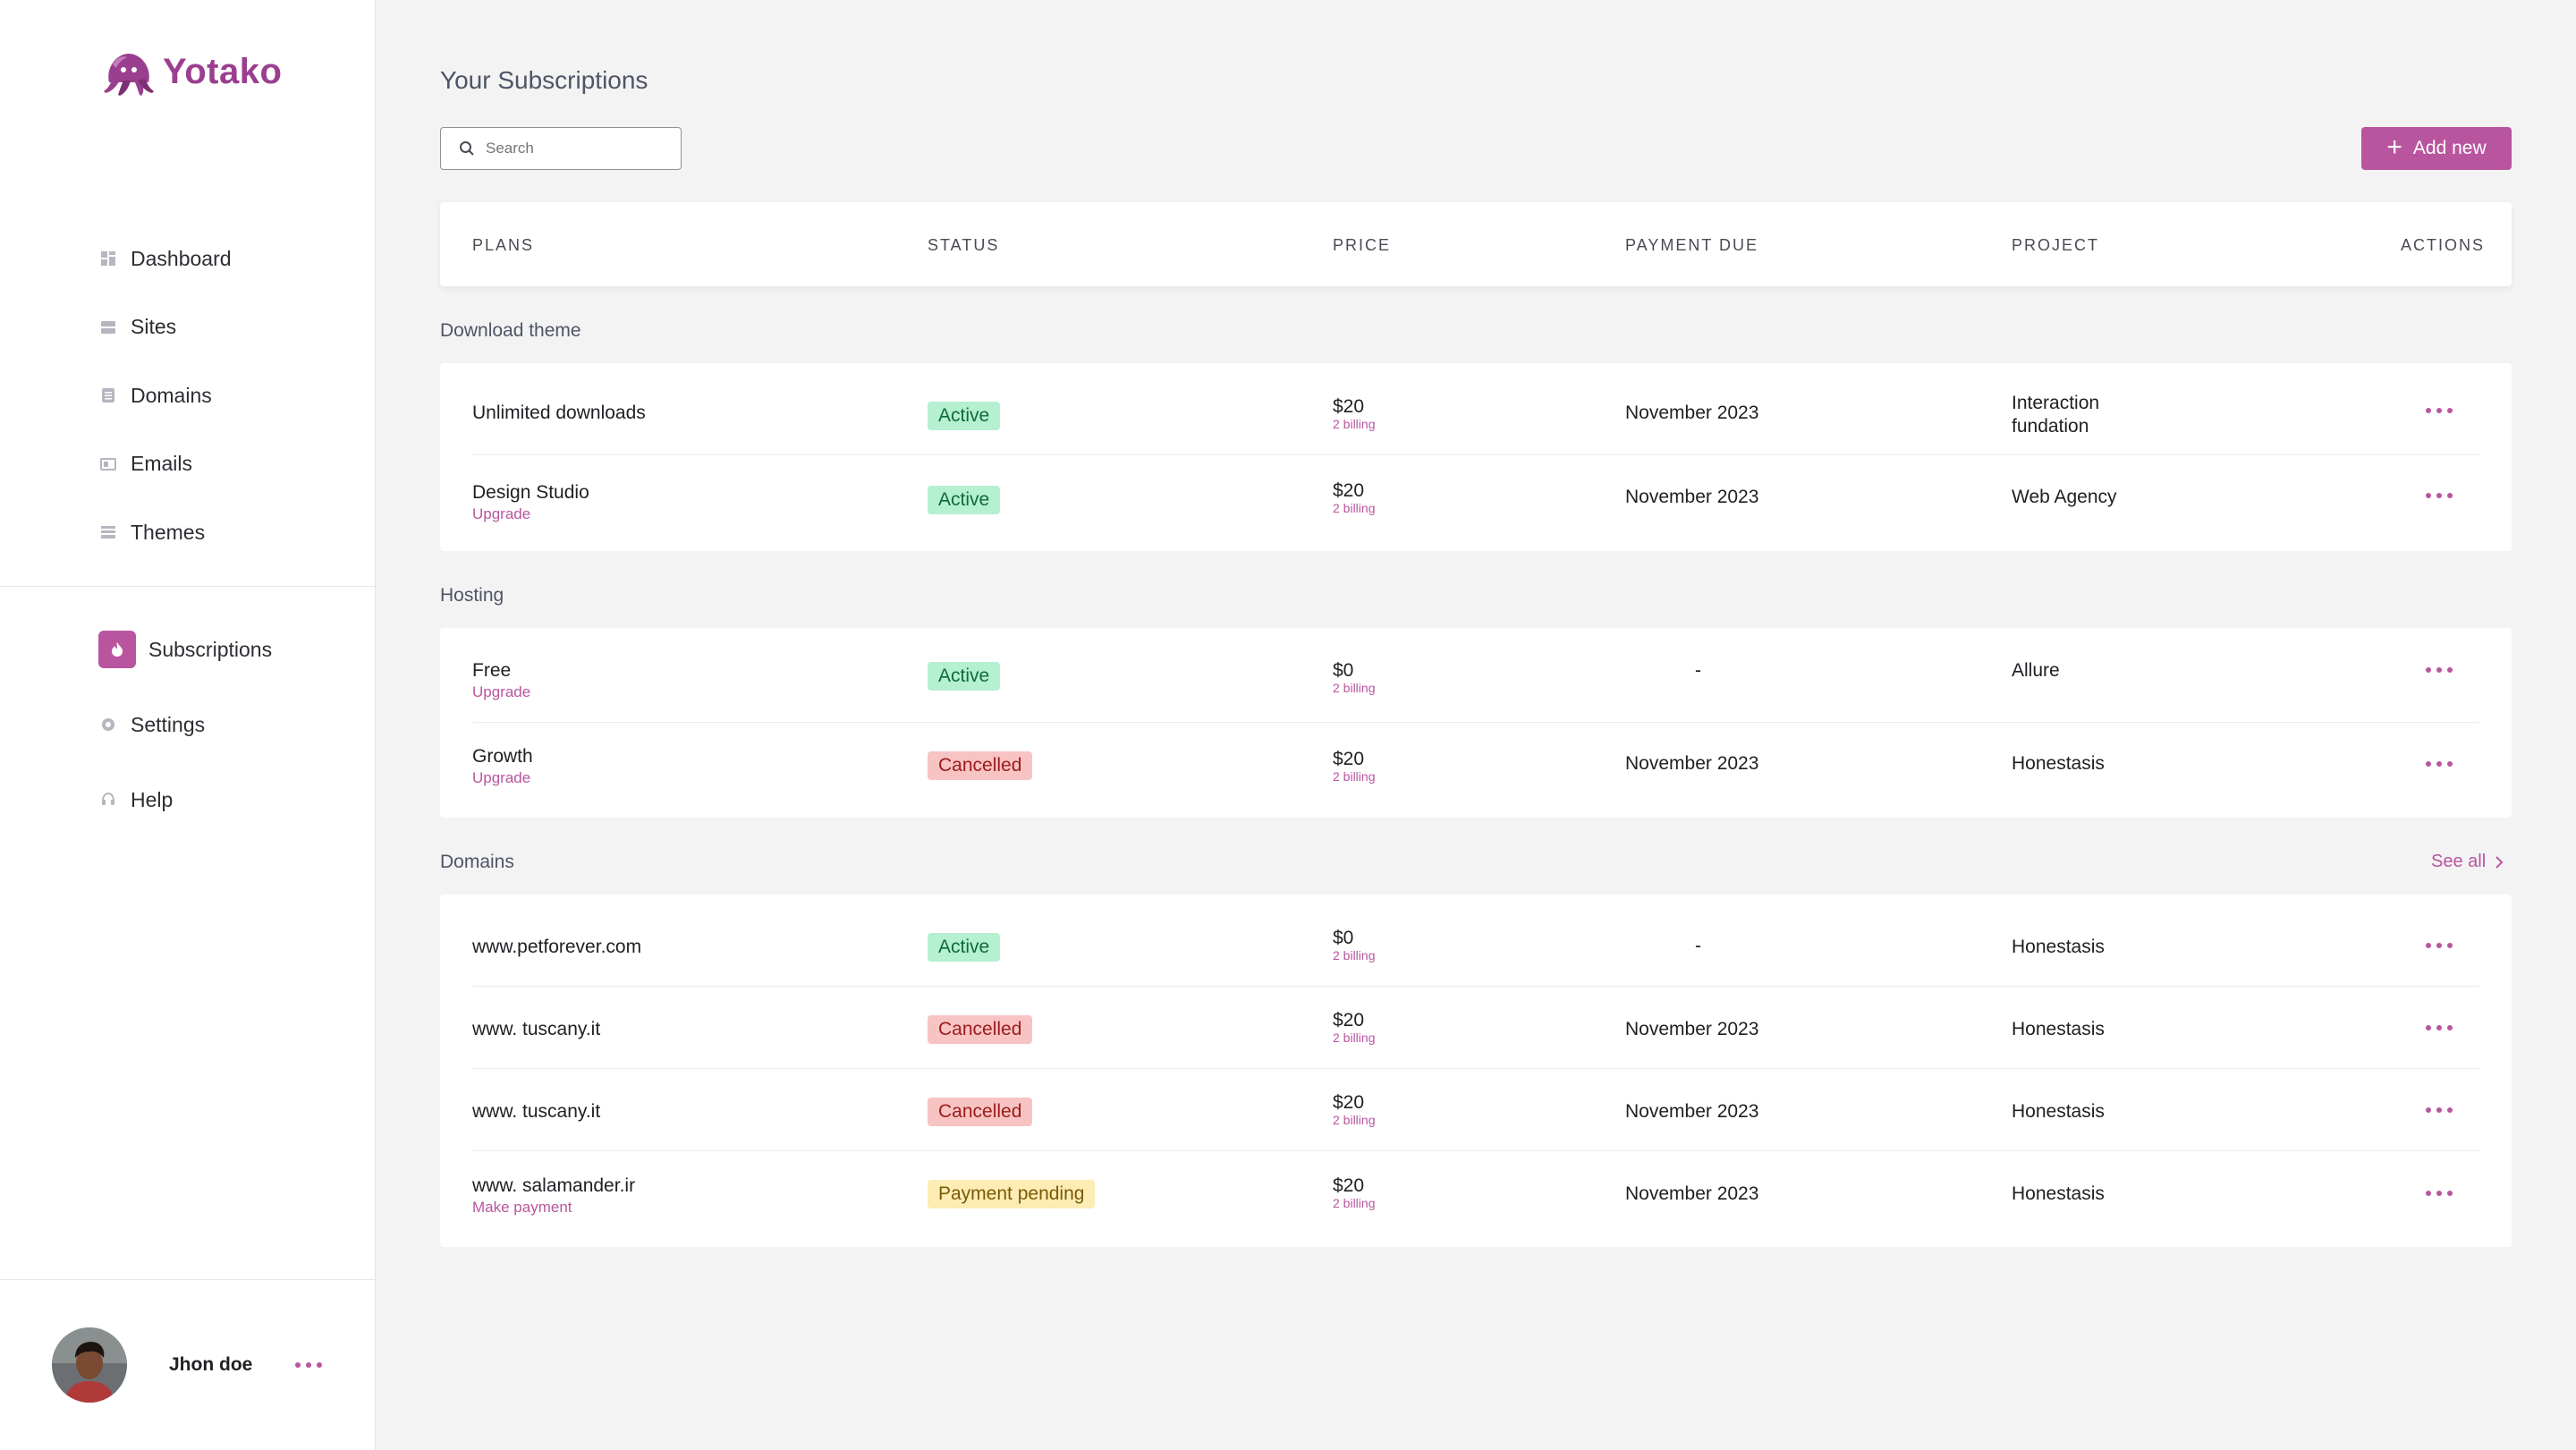  What do you see at coordinates (559, 413) in the screenshot?
I see `plan-name: Unlimited downloads` at bounding box center [559, 413].